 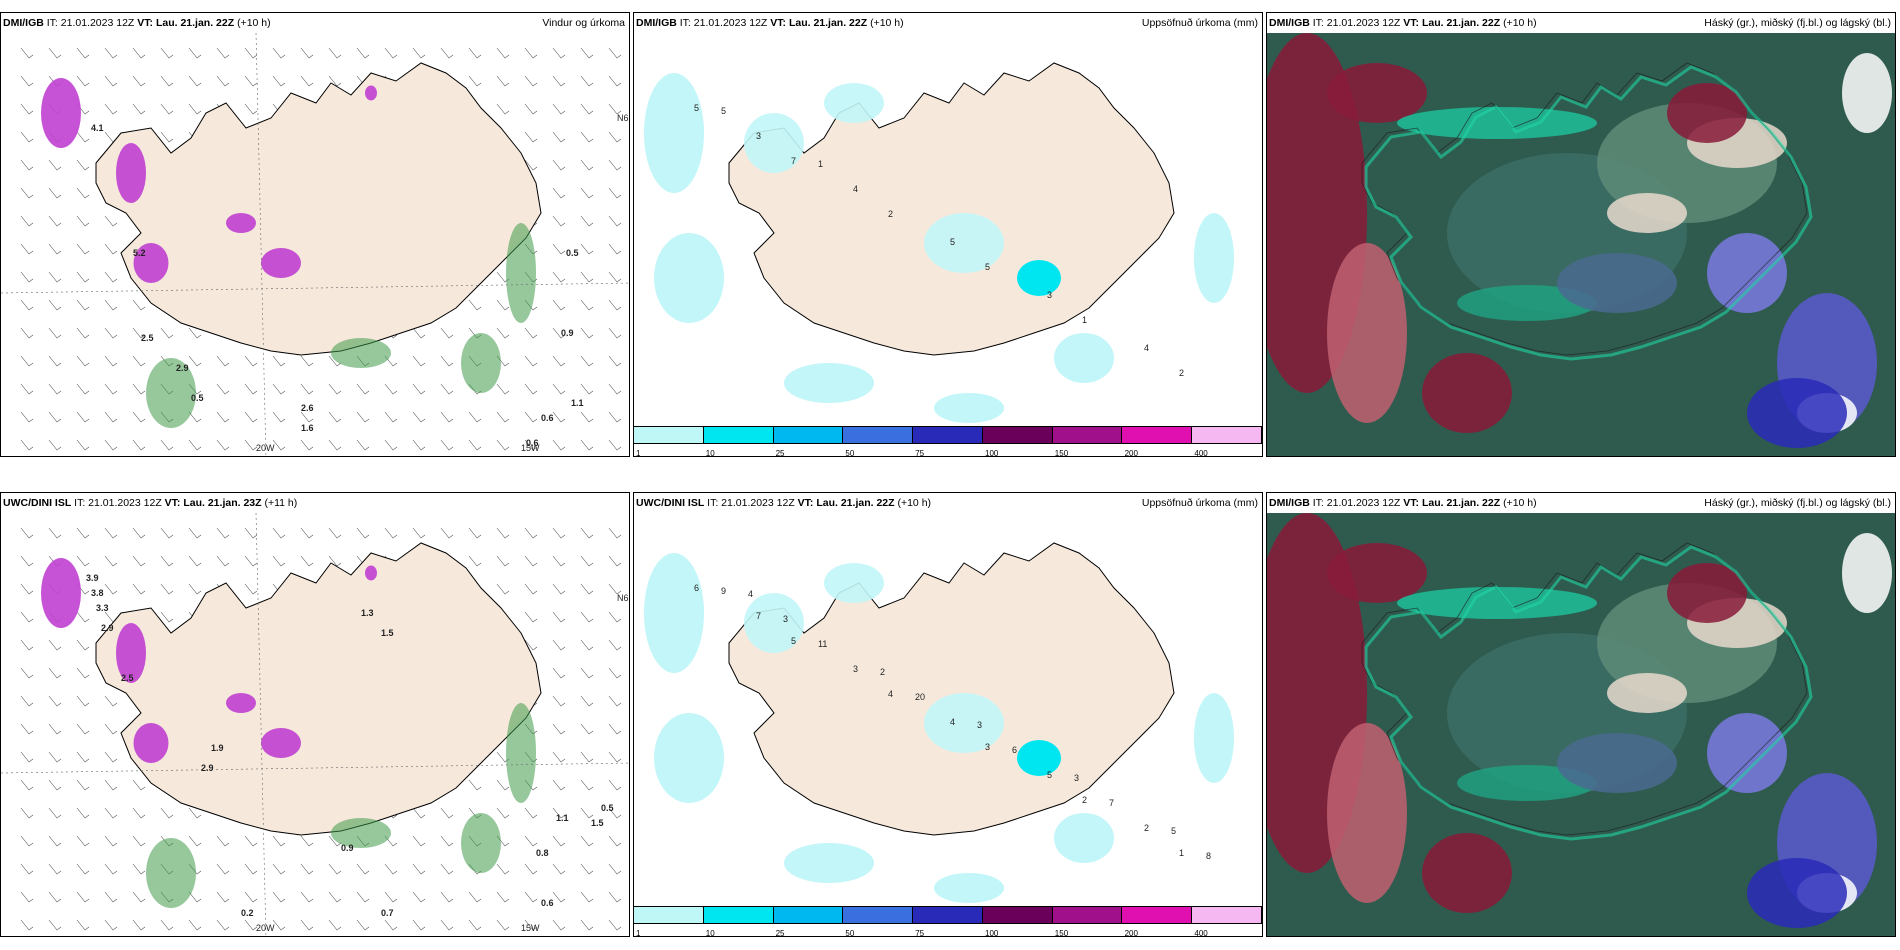 I want to click on accum-value: 3, so click(x=759, y=136).